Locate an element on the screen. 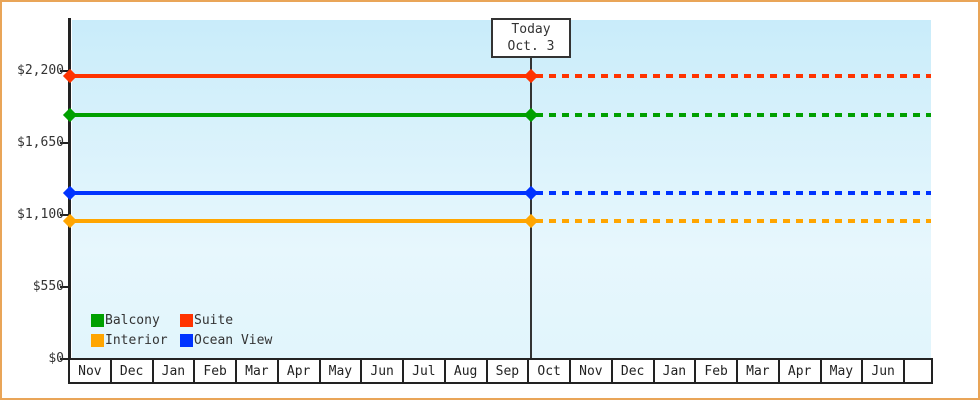  chart-legend: Balcony Suite Interior Ocean View is located at coordinates (181, 330).